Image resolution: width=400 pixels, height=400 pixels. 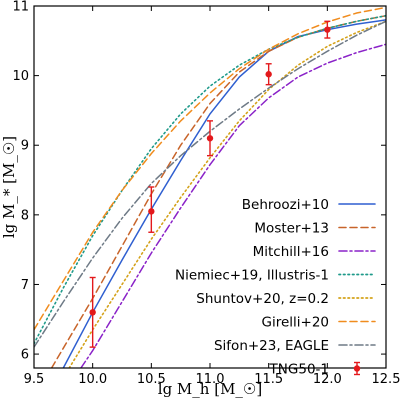 What do you see at coordinates (291, 229) in the screenshot?
I see `legend-label-moster-13: Moster+13` at bounding box center [291, 229].